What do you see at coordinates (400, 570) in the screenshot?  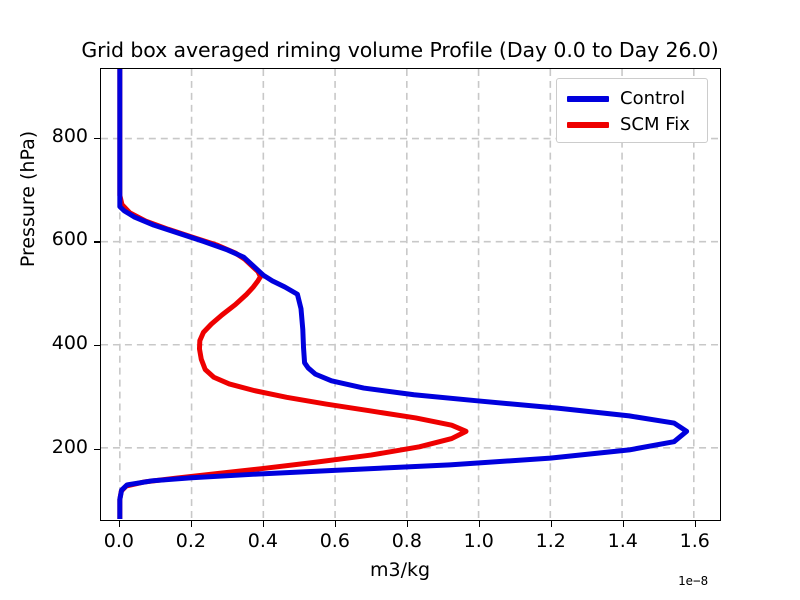 I see `x-axis-label: m3/kg` at bounding box center [400, 570].